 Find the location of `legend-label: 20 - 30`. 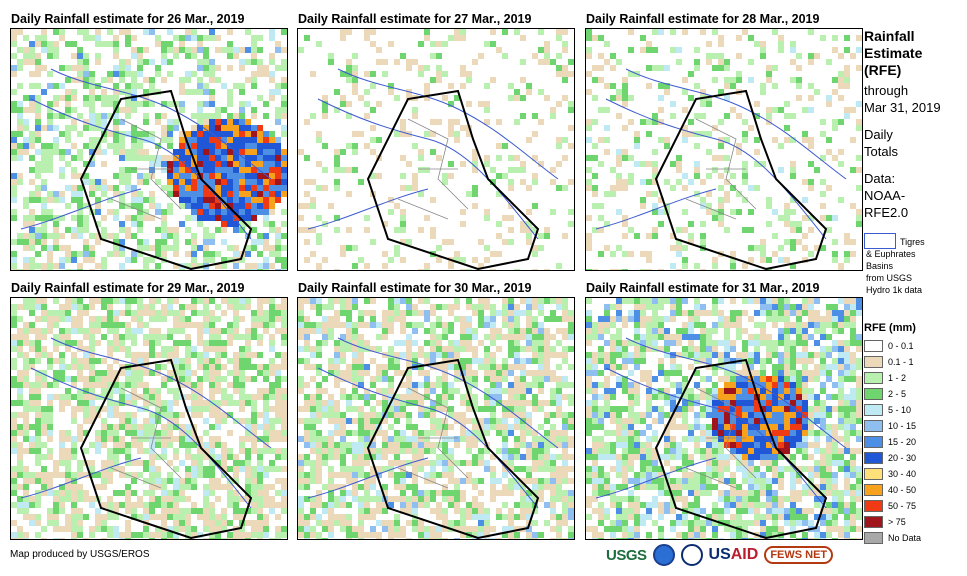

legend-label: 20 - 30 is located at coordinates (902, 458).